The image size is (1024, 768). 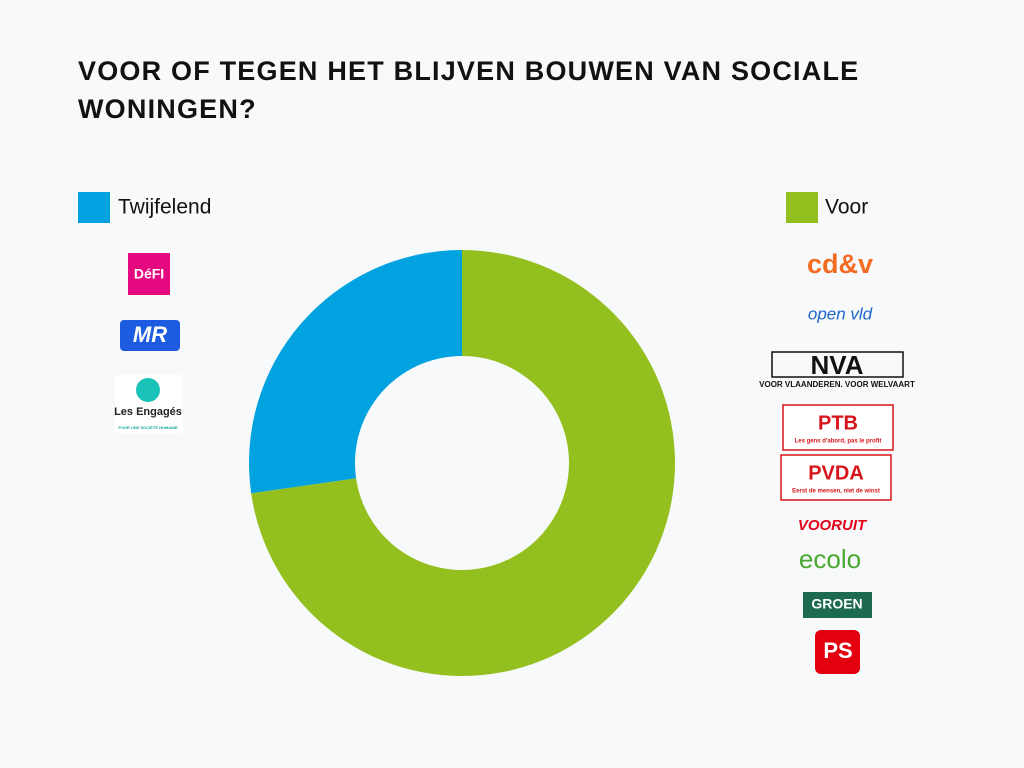 What do you see at coordinates (838, 423) in the screenshot?
I see `party-logo: PTB` at bounding box center [838, 423].